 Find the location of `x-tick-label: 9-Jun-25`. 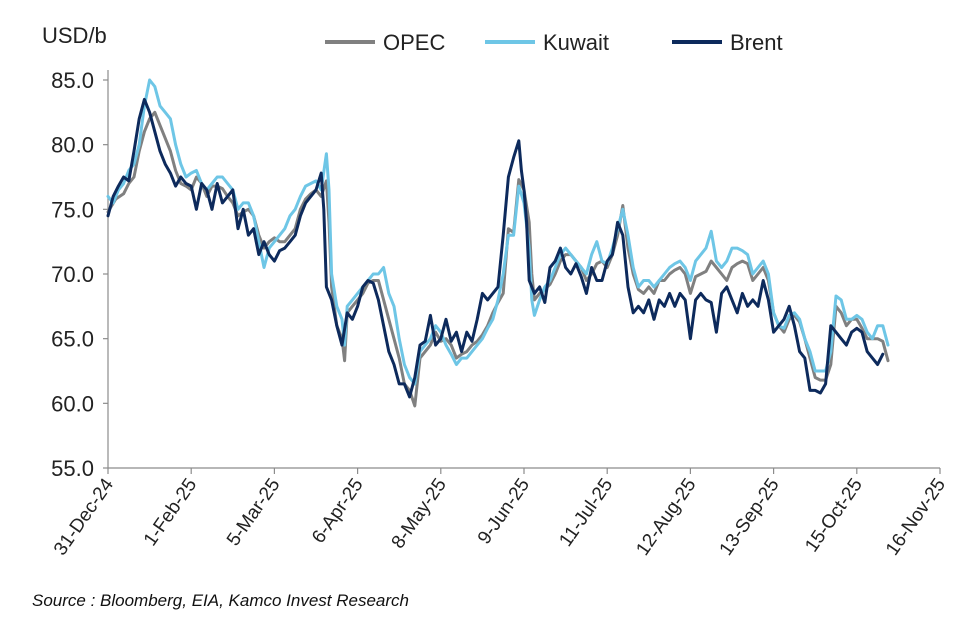

x-tick-label: 9-Jun-25 is located at coordinates (504, 511).